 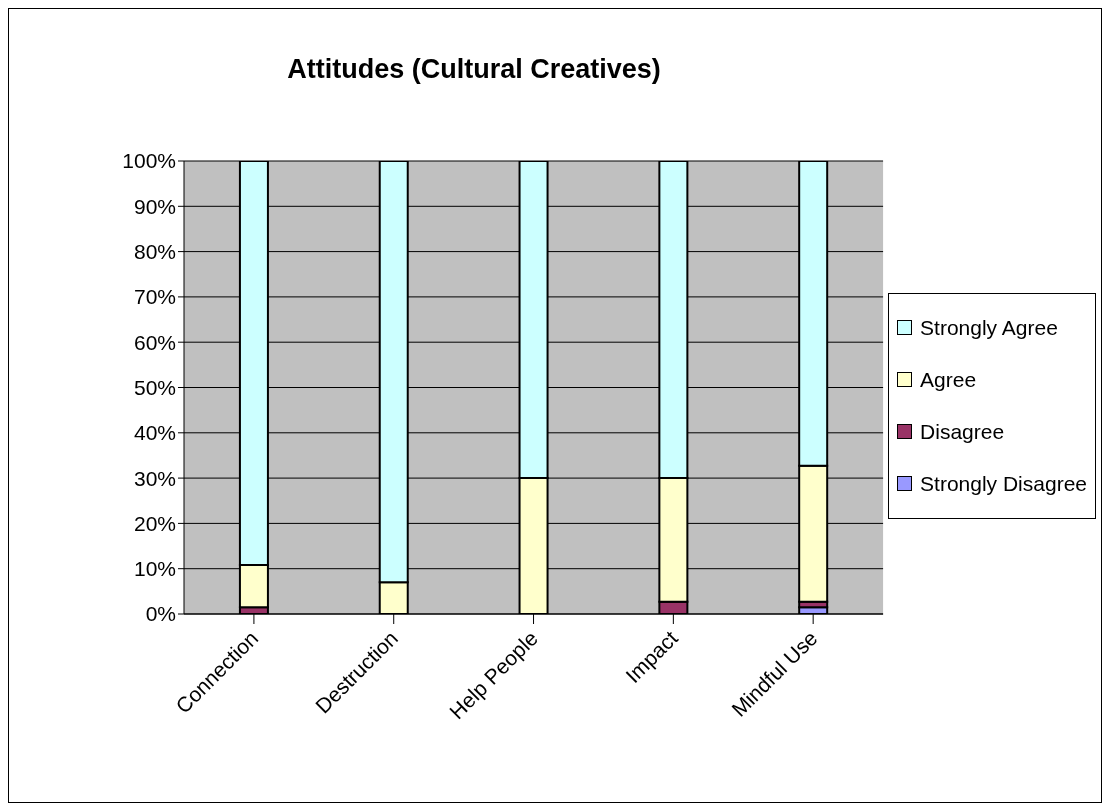 I want to click on y-tick-label: 10%, so click(x=154, y=569).